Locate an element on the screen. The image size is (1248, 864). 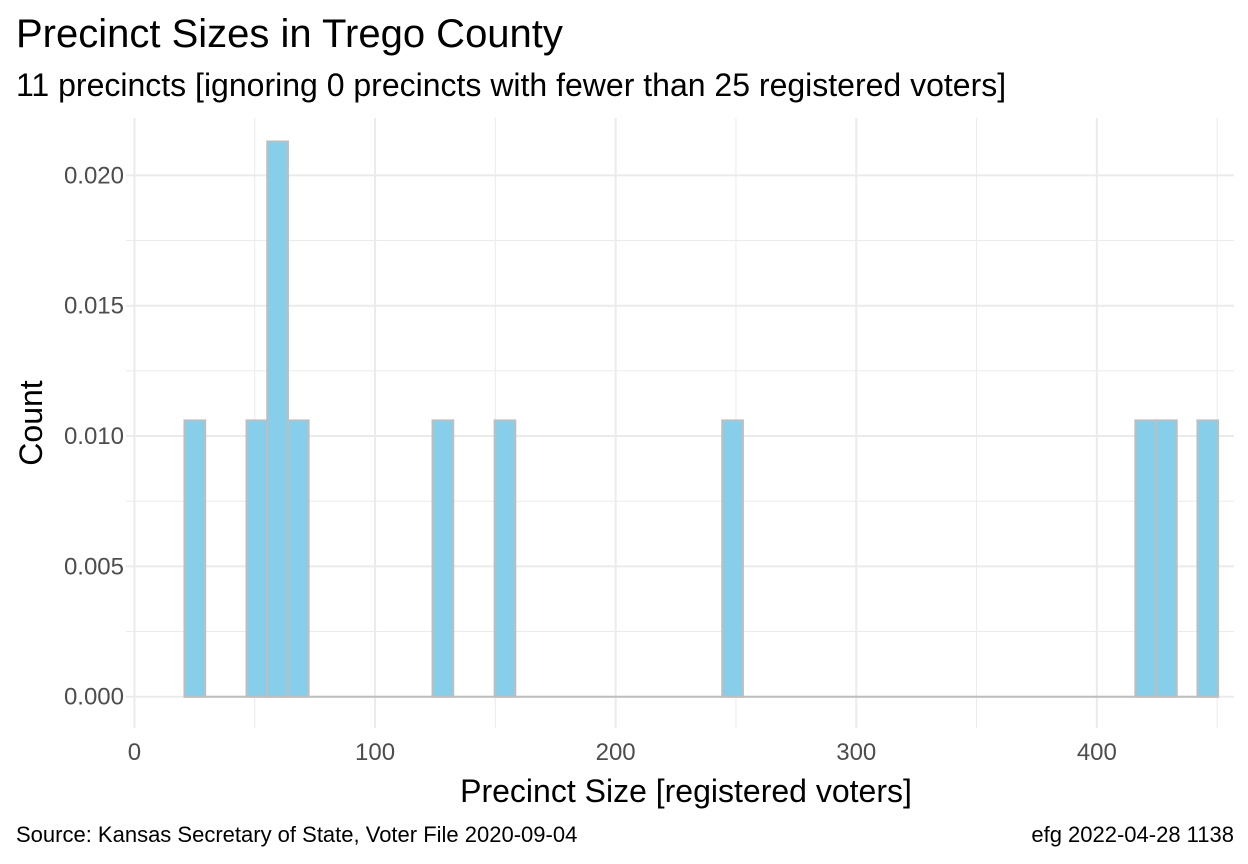
y-axis-ticks: 0.000 0.005 0.010 0.015 0.020 is located at coordinates (94, 436).